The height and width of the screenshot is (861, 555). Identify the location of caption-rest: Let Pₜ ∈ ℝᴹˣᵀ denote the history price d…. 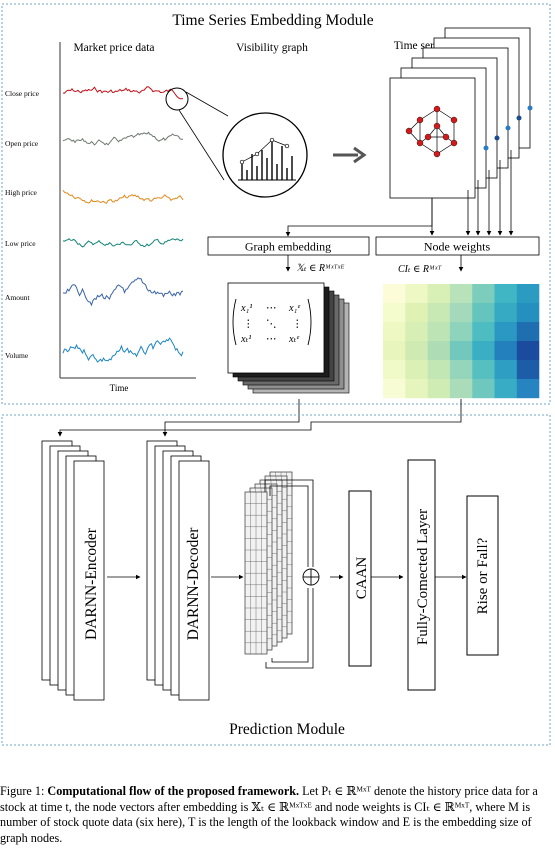
(269, 814).